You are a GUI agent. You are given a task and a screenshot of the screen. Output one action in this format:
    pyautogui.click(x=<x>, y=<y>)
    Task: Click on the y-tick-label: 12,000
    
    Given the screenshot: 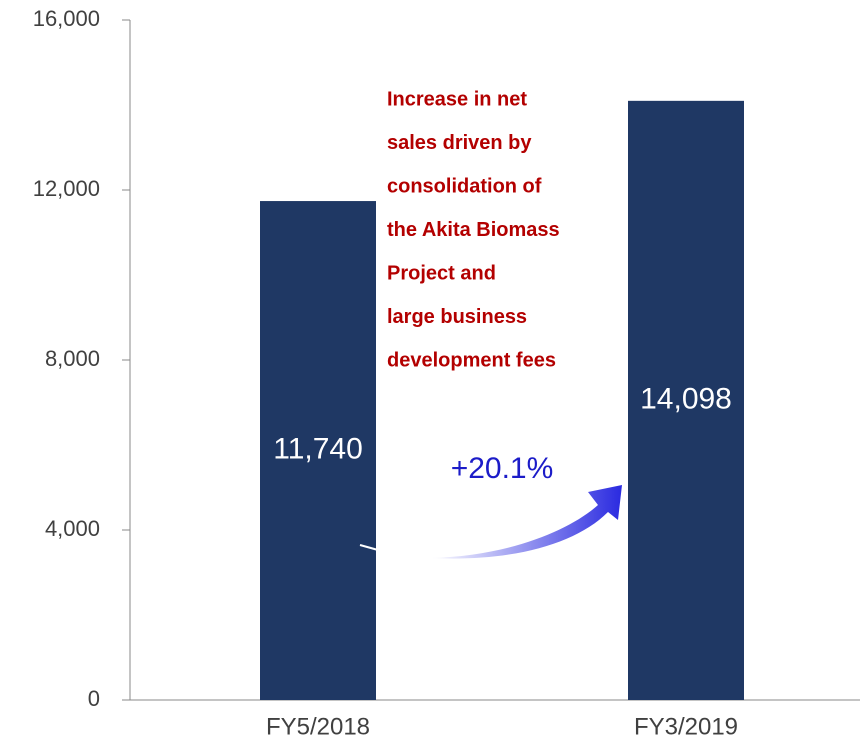 What is the action you would take?
    pyautogui.click(x=66, y=188)
    